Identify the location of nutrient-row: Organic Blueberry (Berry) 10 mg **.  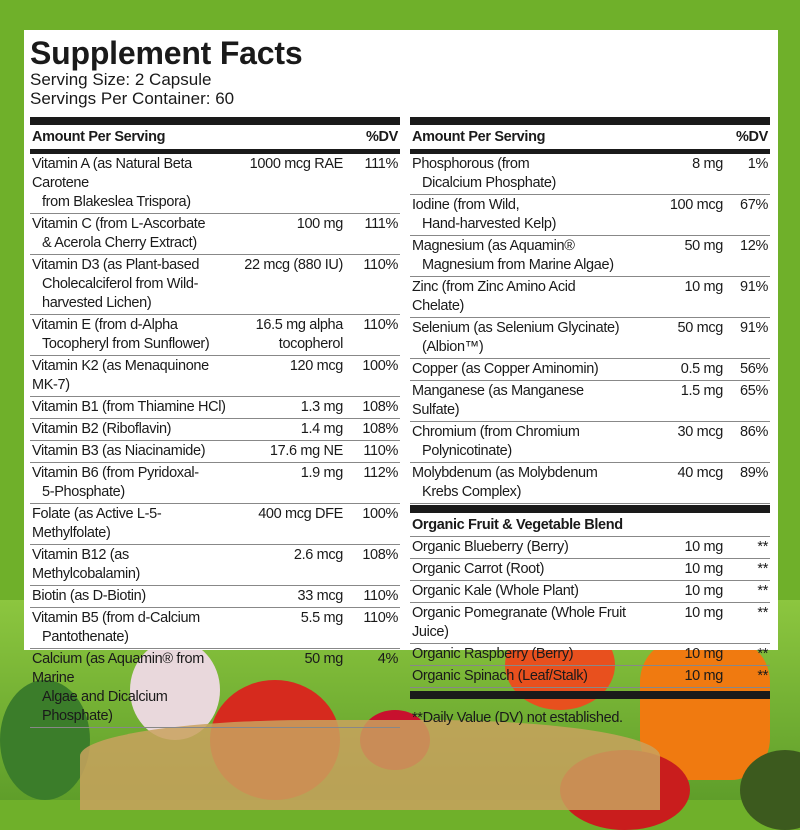
(590, 548).